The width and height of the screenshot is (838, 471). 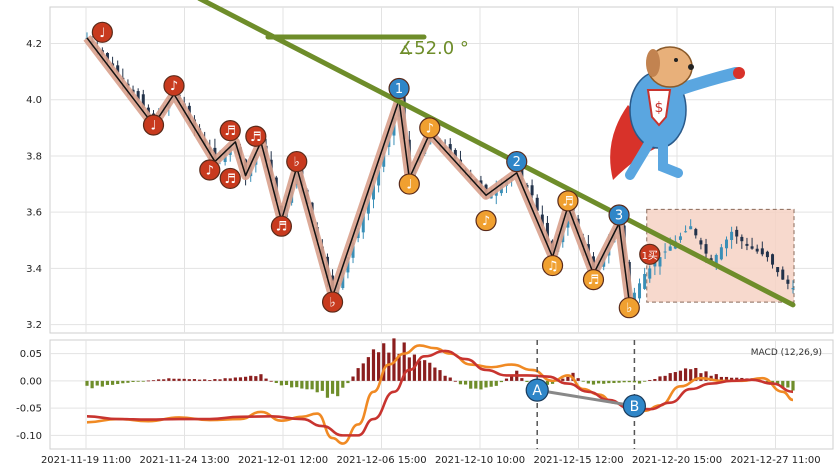 What do you see at coordinates (34, 100) in the screenshot?
I see `price-tick-label: 4.0` at bounding box center [34, 100].